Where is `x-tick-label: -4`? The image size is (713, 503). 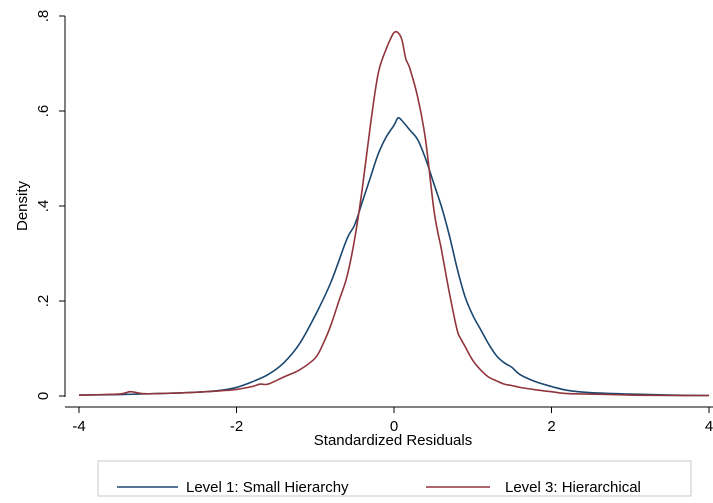
x-tick-label: -4 is located at coordinates (78, 426).